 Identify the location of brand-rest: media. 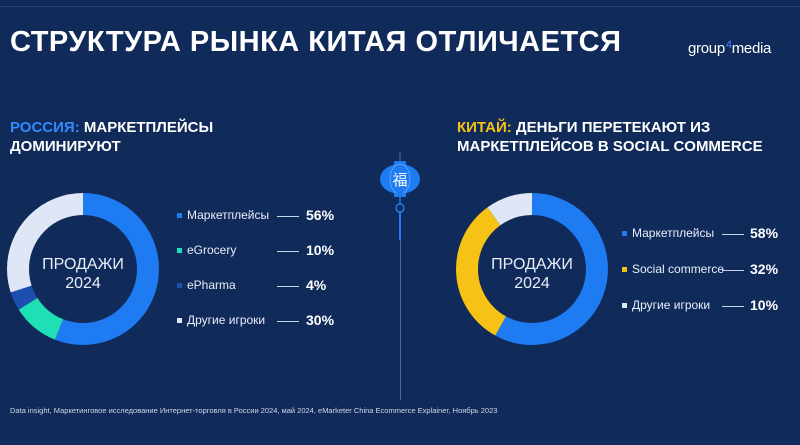
(751, 48).